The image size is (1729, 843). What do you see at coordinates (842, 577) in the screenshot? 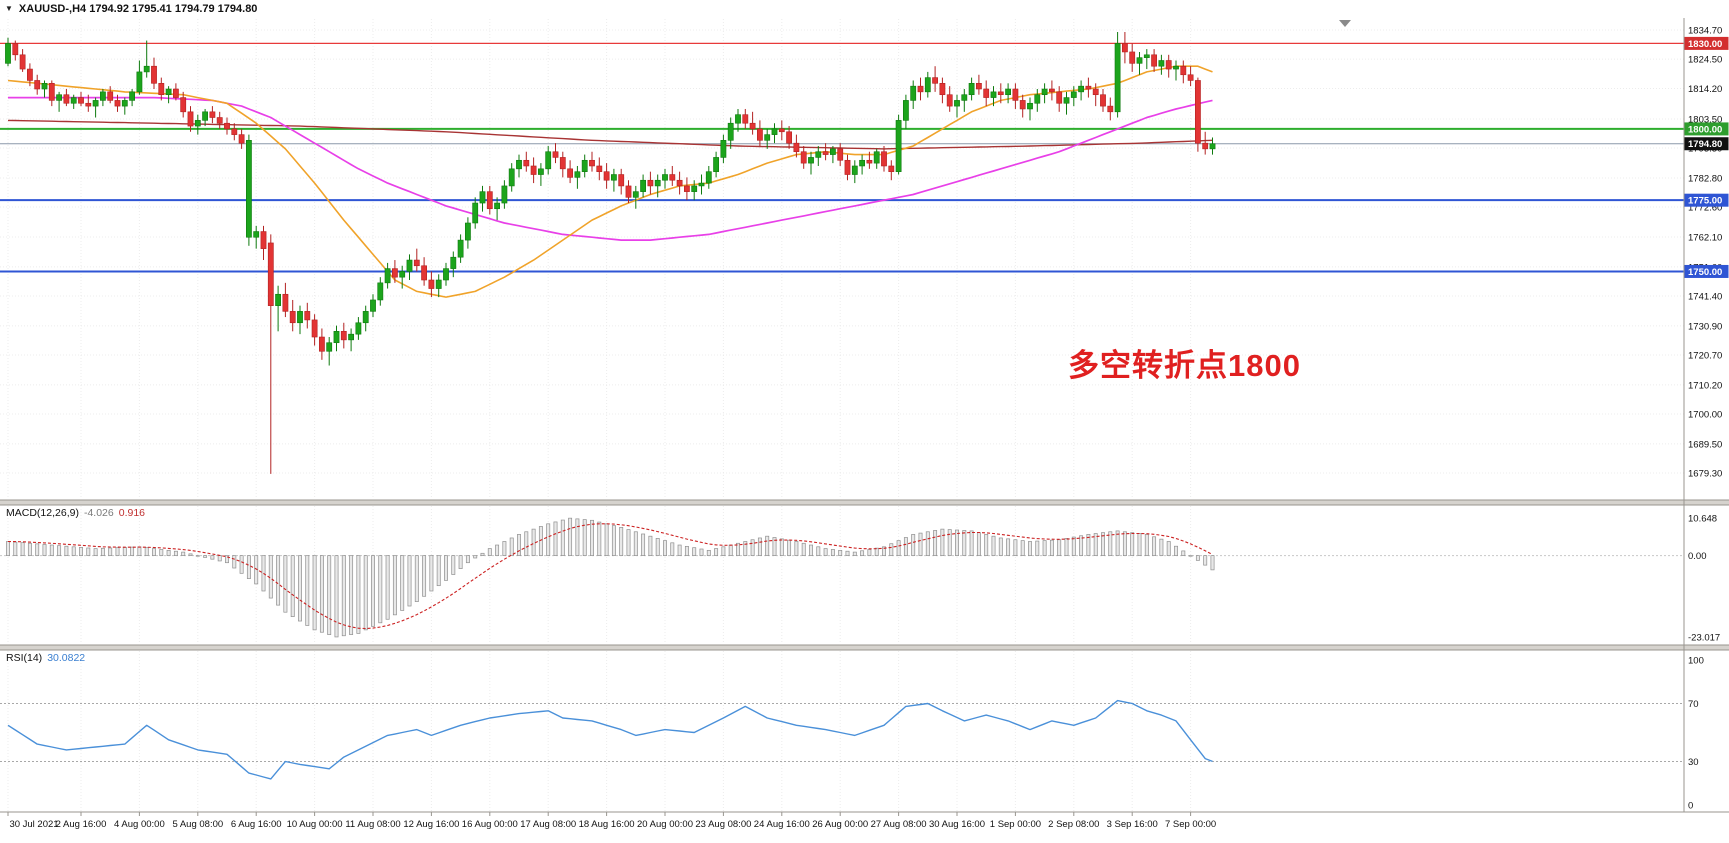
I see `macd-layer` at bounding box center [842, 577].